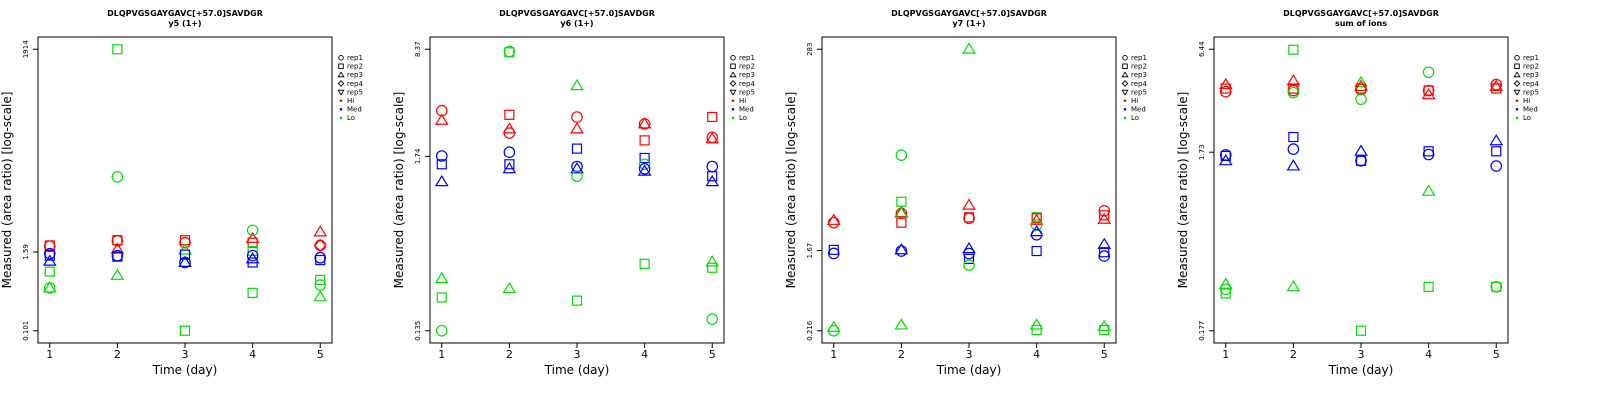  What do you see at coordinates (418, 49) in the screenshot?
I see `y-tick-label: 8.37` at bounding box center [418, 49].